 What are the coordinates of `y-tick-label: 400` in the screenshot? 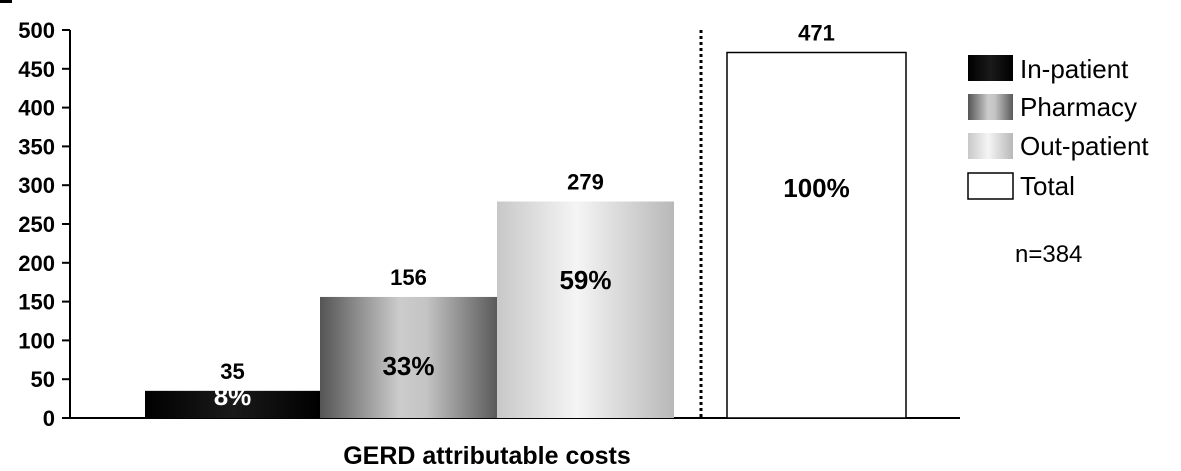 It's located at (36, 108).